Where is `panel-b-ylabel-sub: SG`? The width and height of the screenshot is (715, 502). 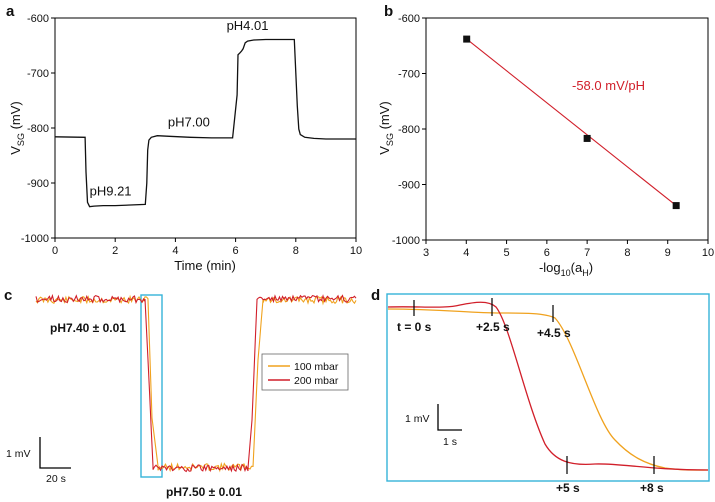 panel-b-ylabel-sub: SG is located at coordinates (390, 139).